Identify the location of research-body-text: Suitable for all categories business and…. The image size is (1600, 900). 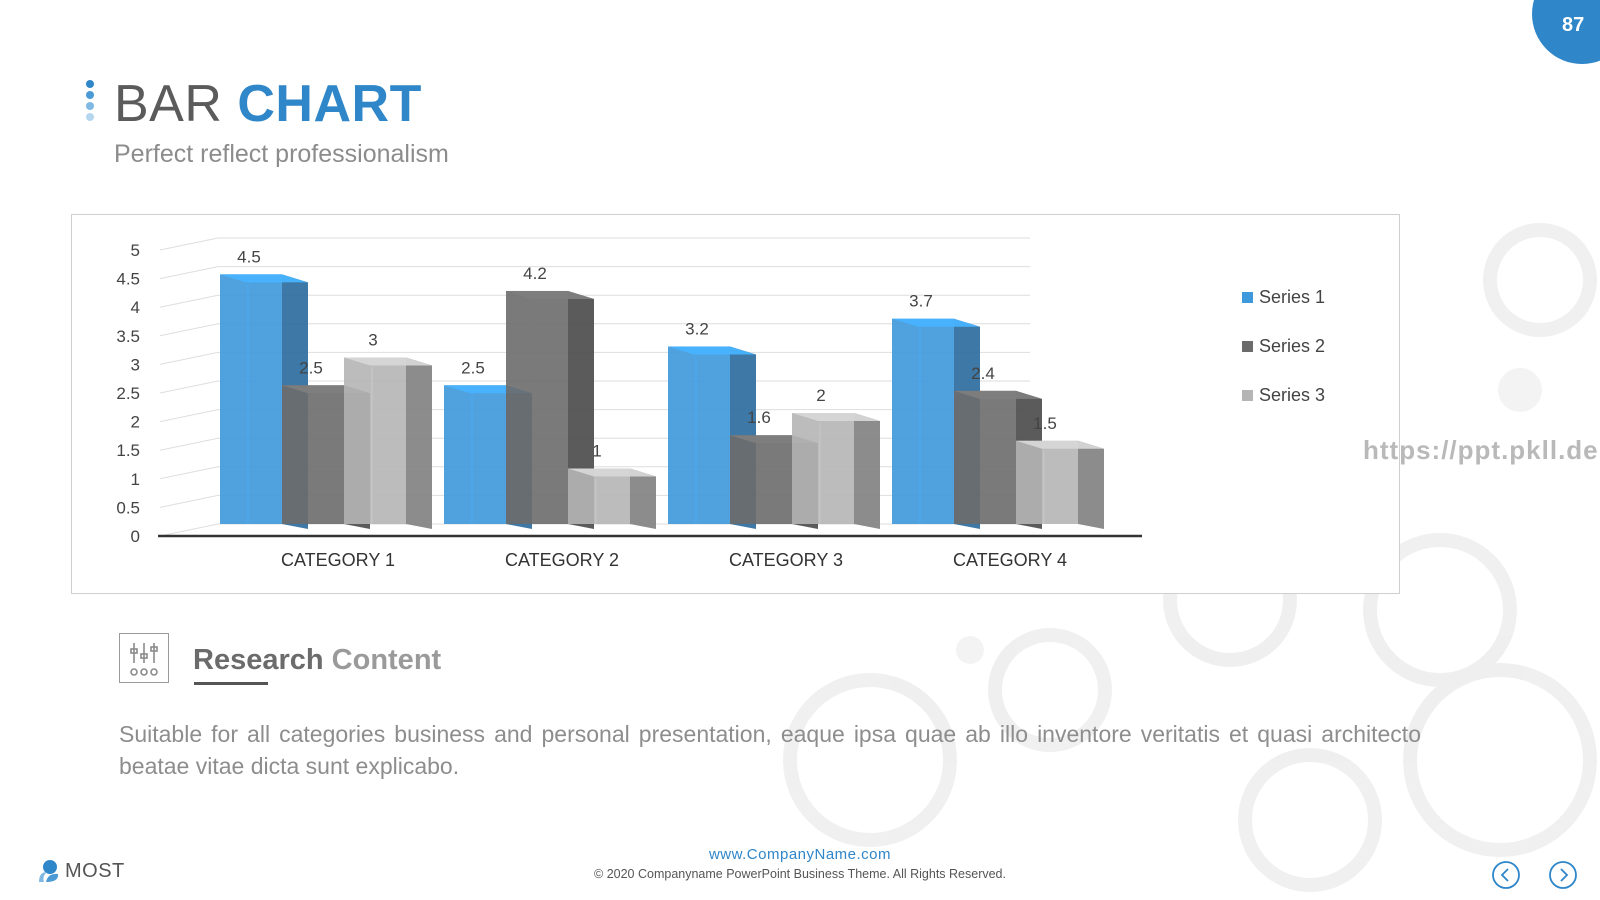
(770, 750).